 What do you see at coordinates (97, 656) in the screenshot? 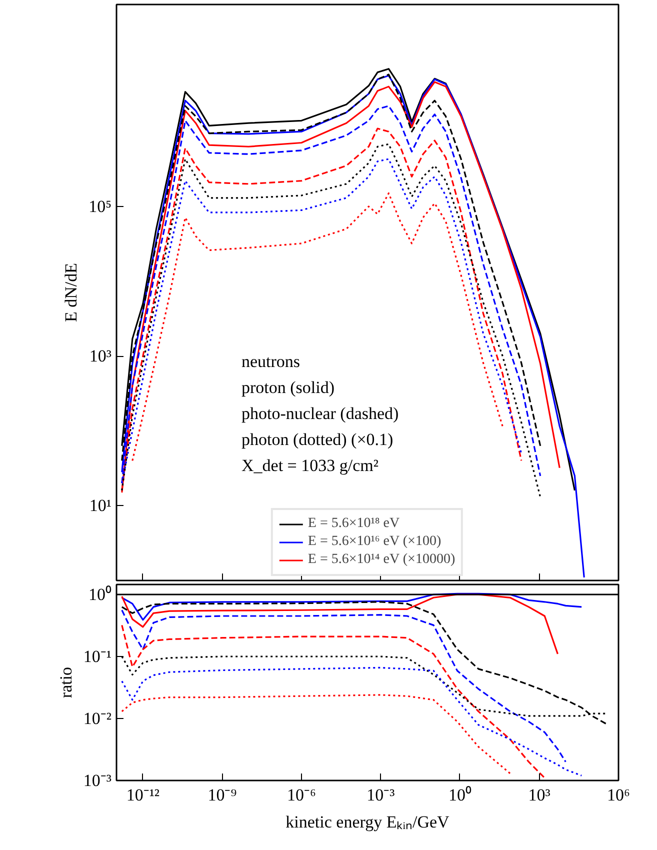
I see `y-tick-label: 10⁻¹` at bounding box center [97, 656].